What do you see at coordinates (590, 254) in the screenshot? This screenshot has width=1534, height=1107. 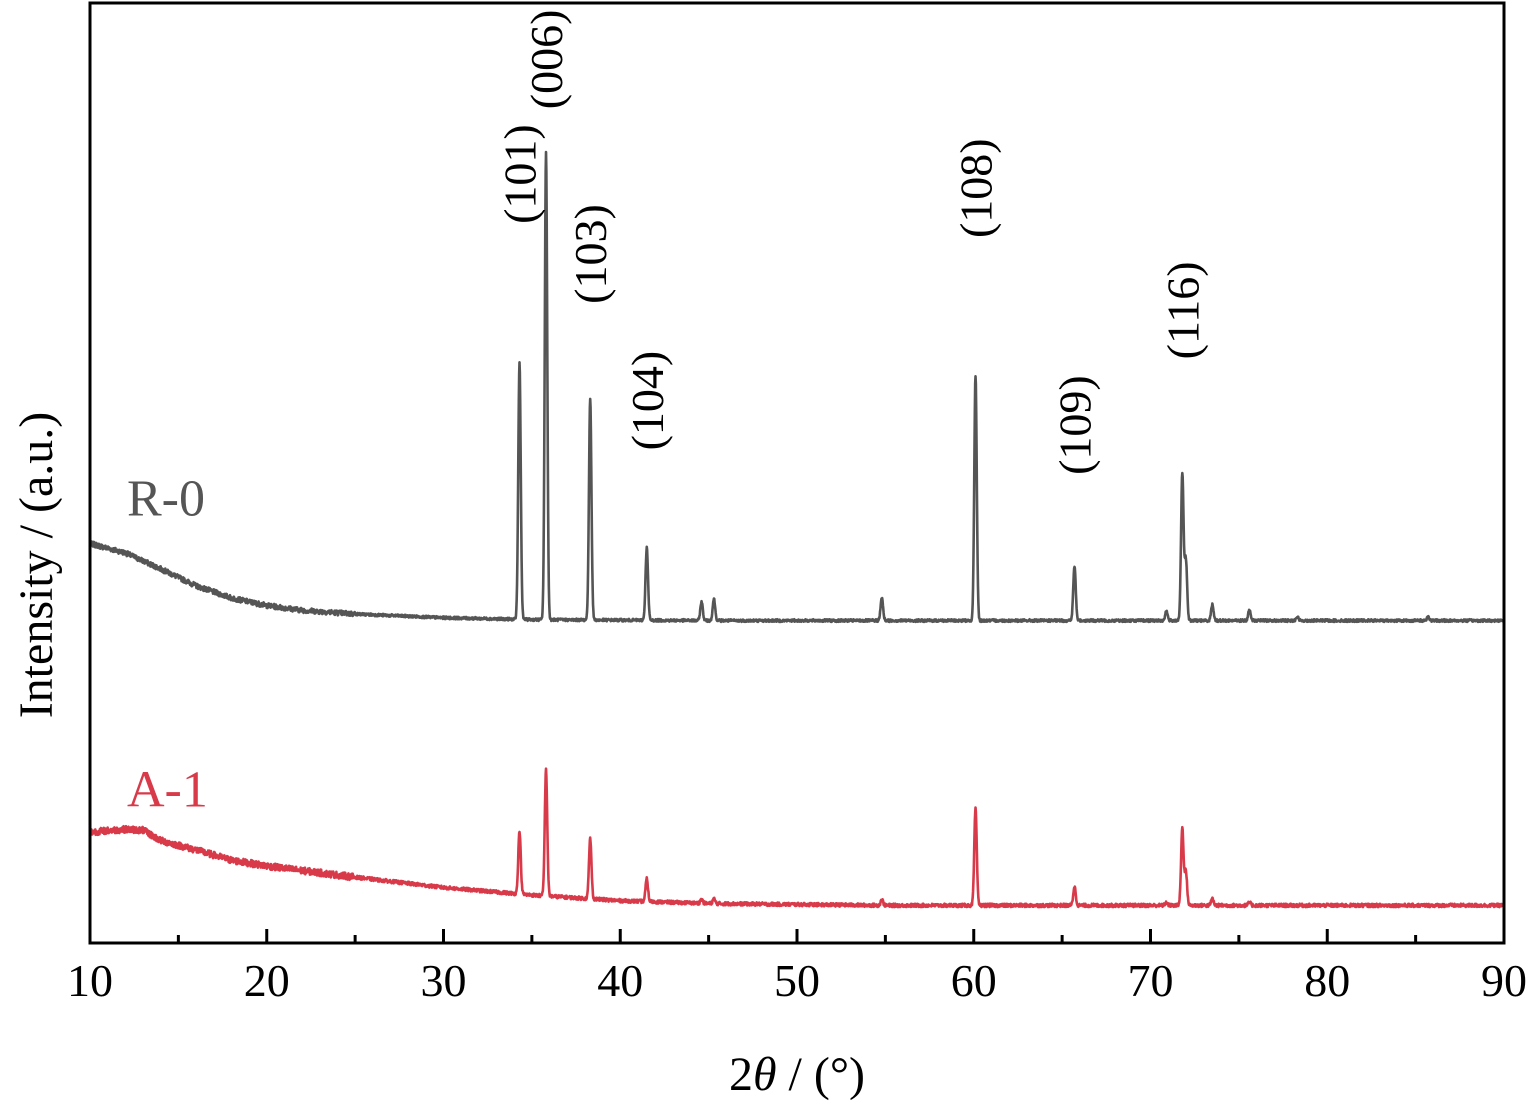 I see `peak-label: (103)` at bounding box center [590, 254].